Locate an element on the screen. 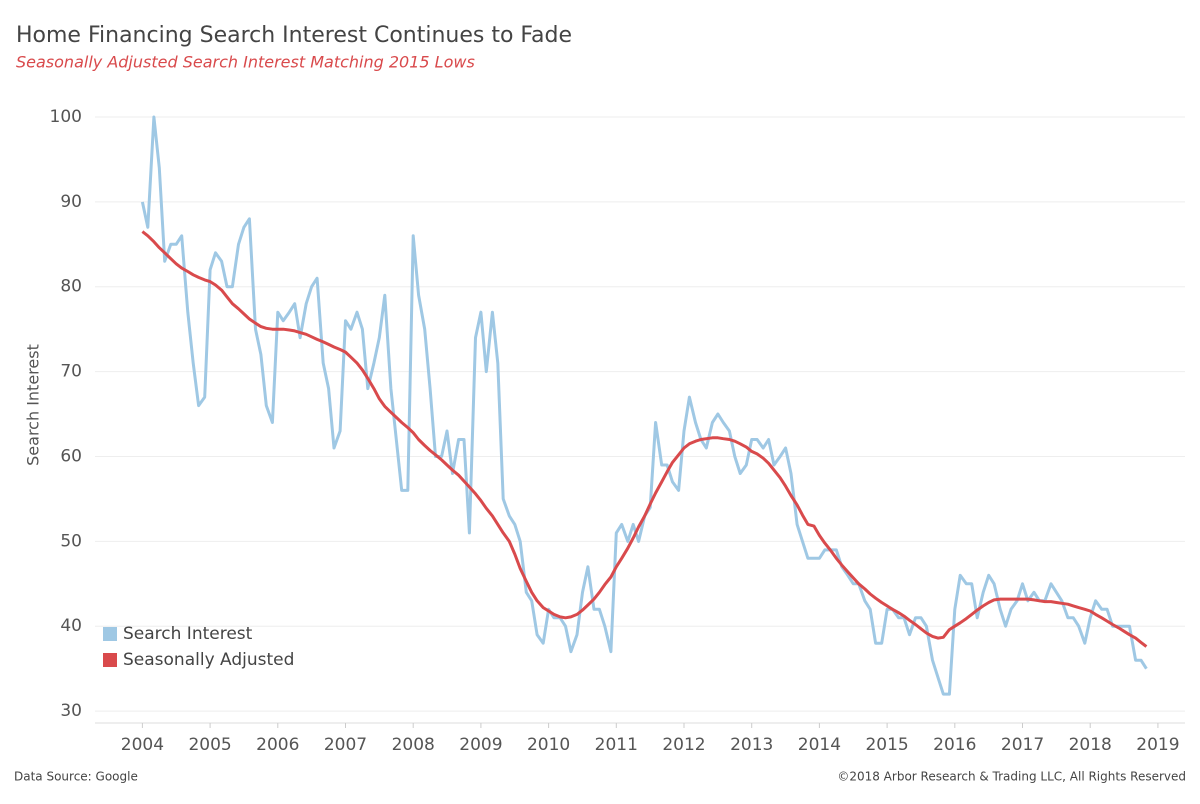  x-tick-label: 2015 is located at coordinates (886, 745).